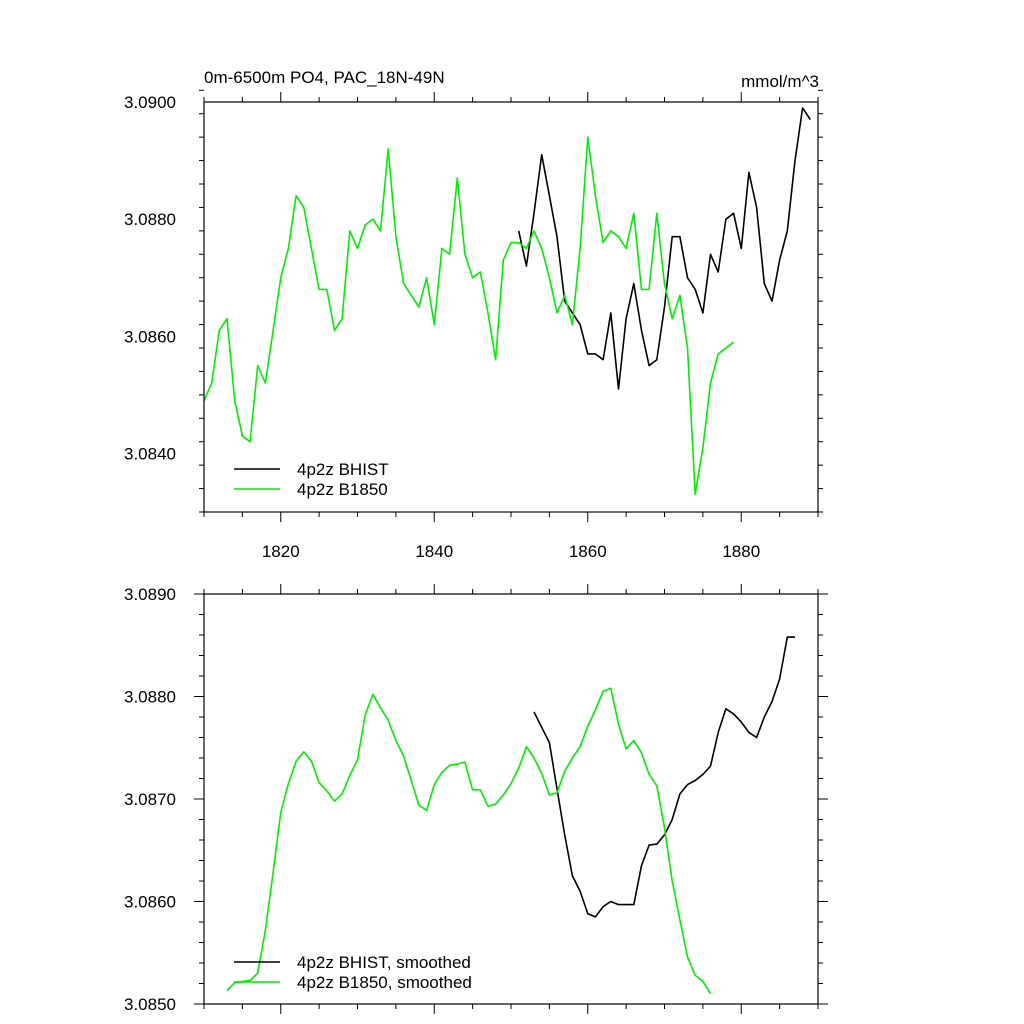 This screenshot has height=1024, width=1024. I want to click on legend-label-bhist: 4p2z BHIST, so click(343, 469).